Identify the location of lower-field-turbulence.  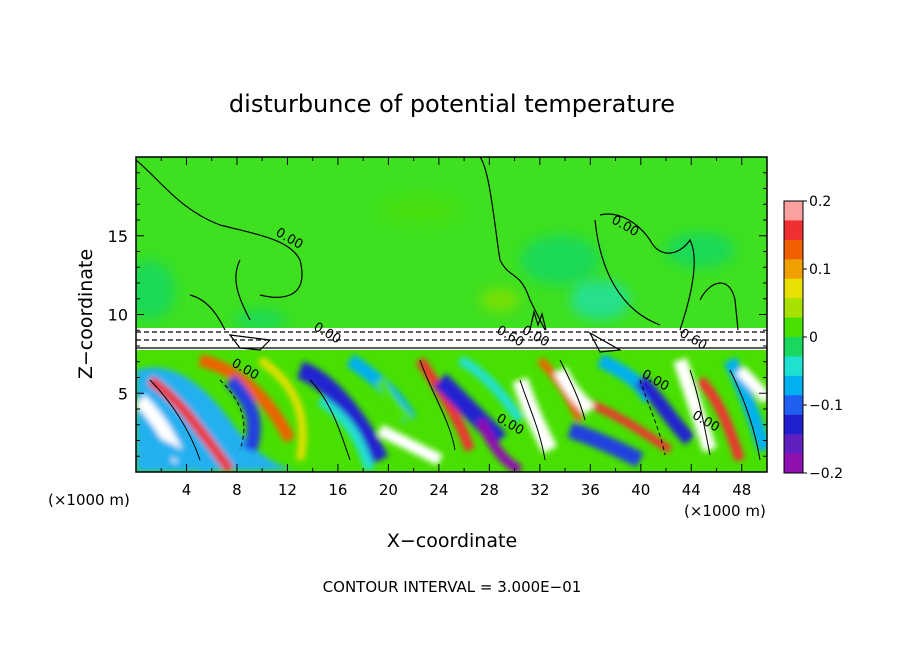
(451, 412).